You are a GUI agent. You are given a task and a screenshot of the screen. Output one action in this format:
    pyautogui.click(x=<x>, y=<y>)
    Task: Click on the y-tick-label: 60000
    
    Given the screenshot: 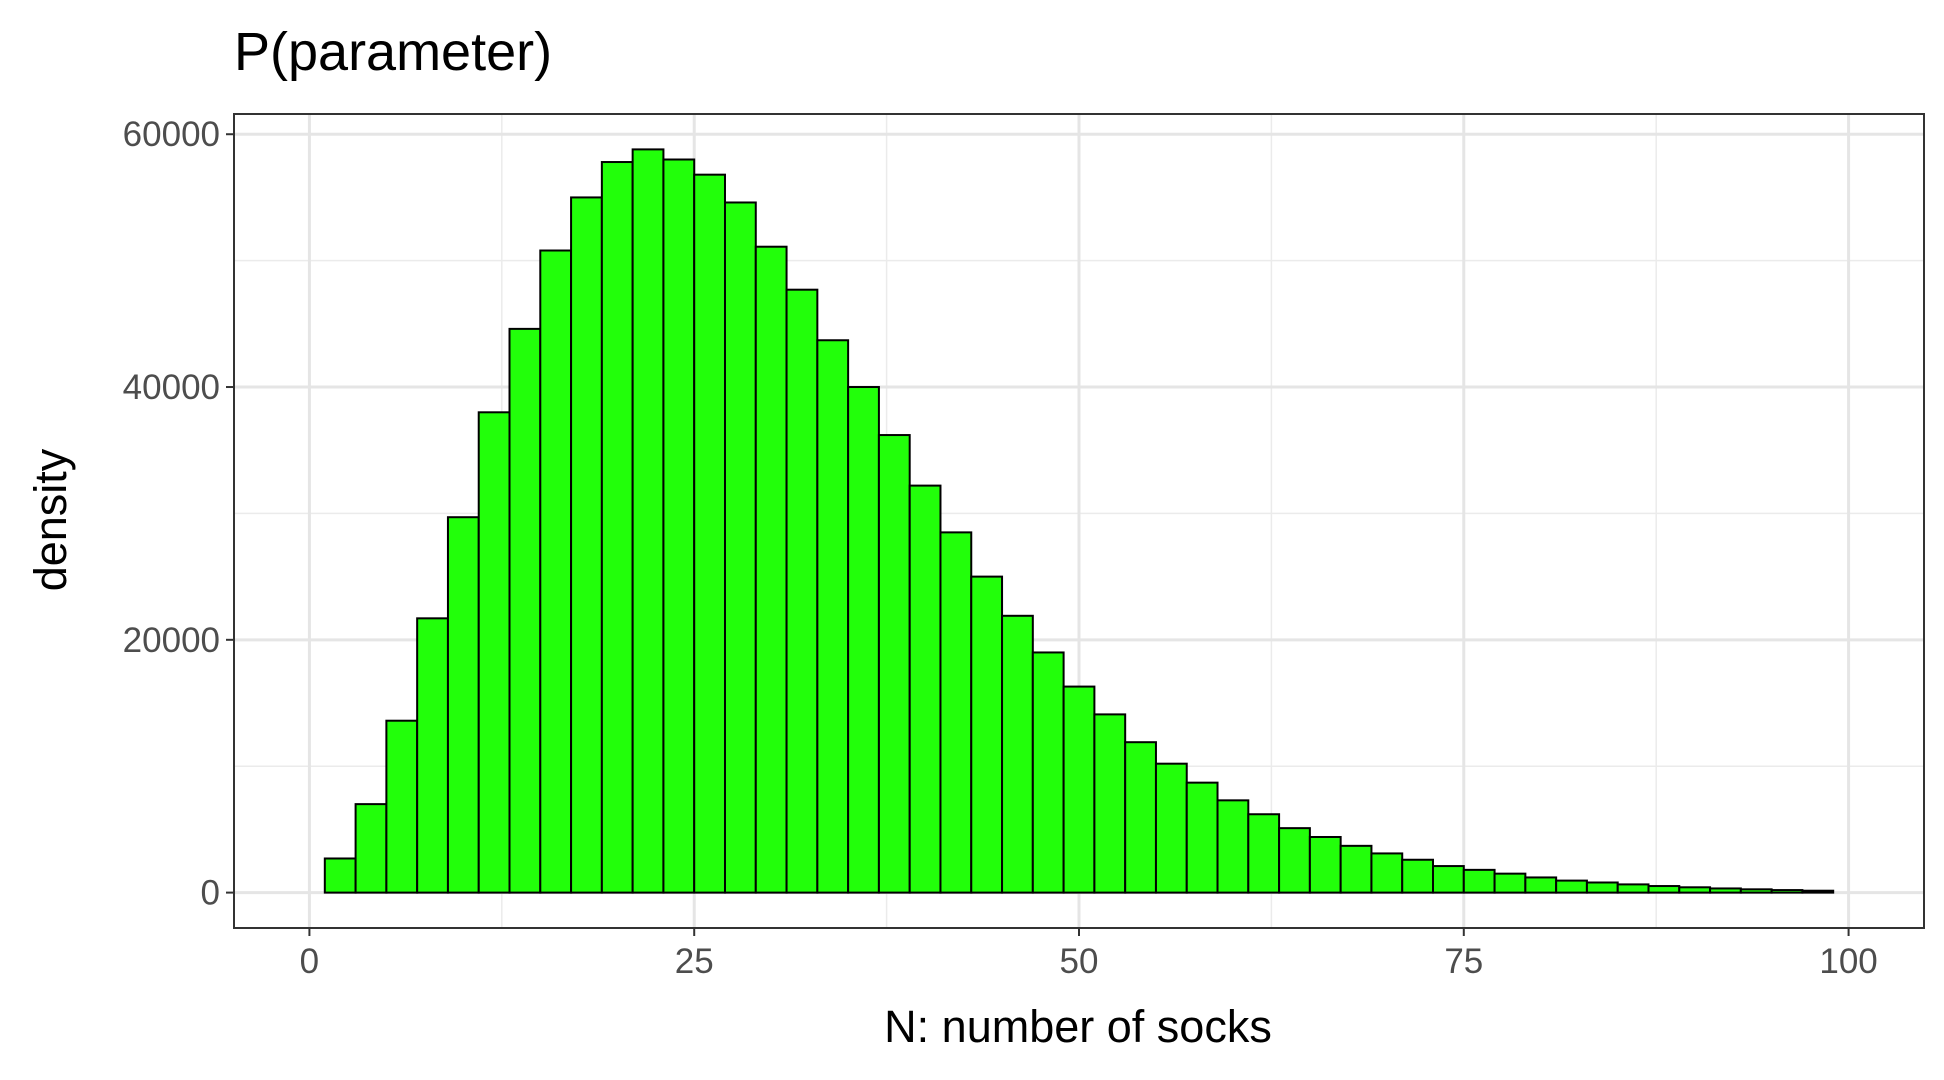 What is the action you would take?
    pyautogui.click(x=171, y=134)
    